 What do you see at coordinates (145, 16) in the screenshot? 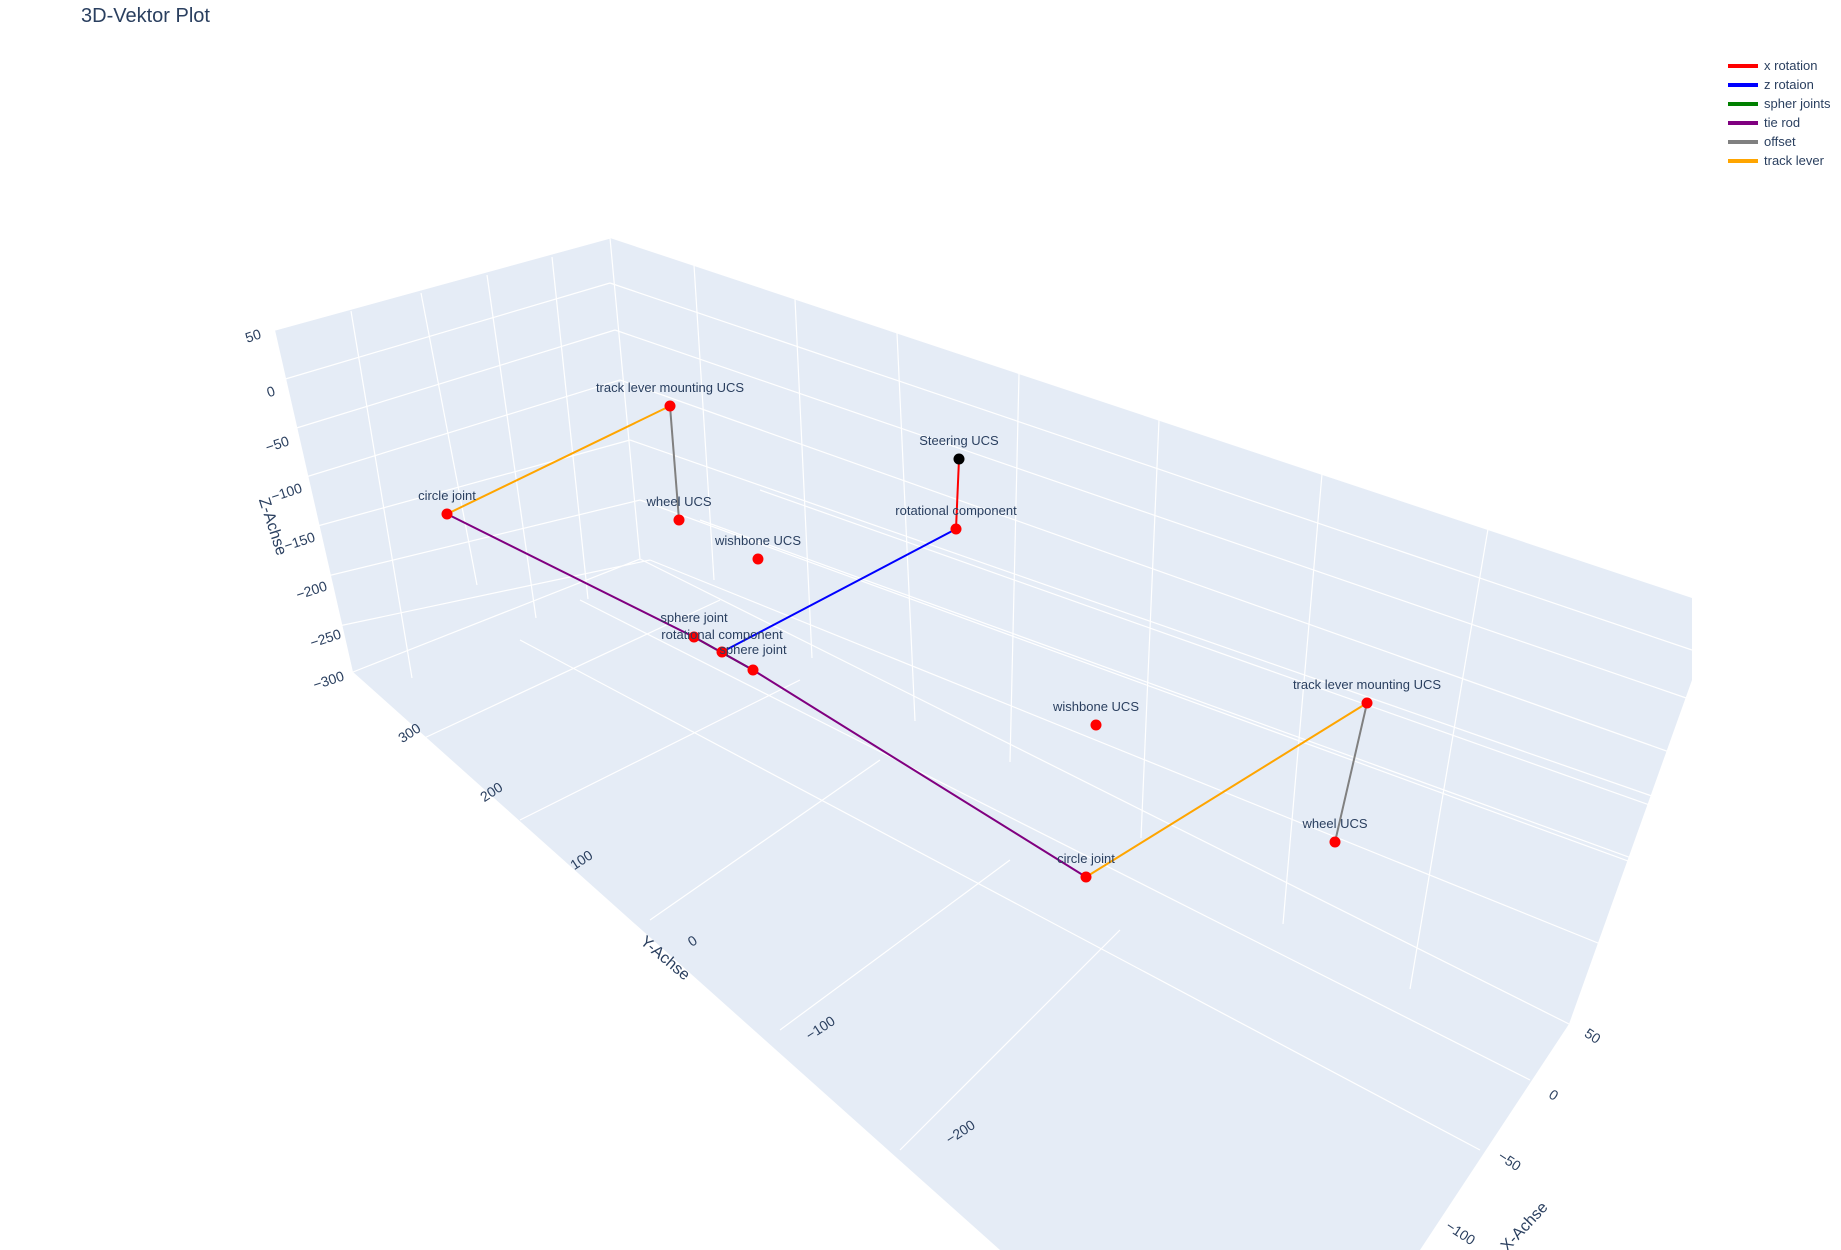
I see `chart-title: 3D-Vektor Plot` at bounding box center [145, 16].